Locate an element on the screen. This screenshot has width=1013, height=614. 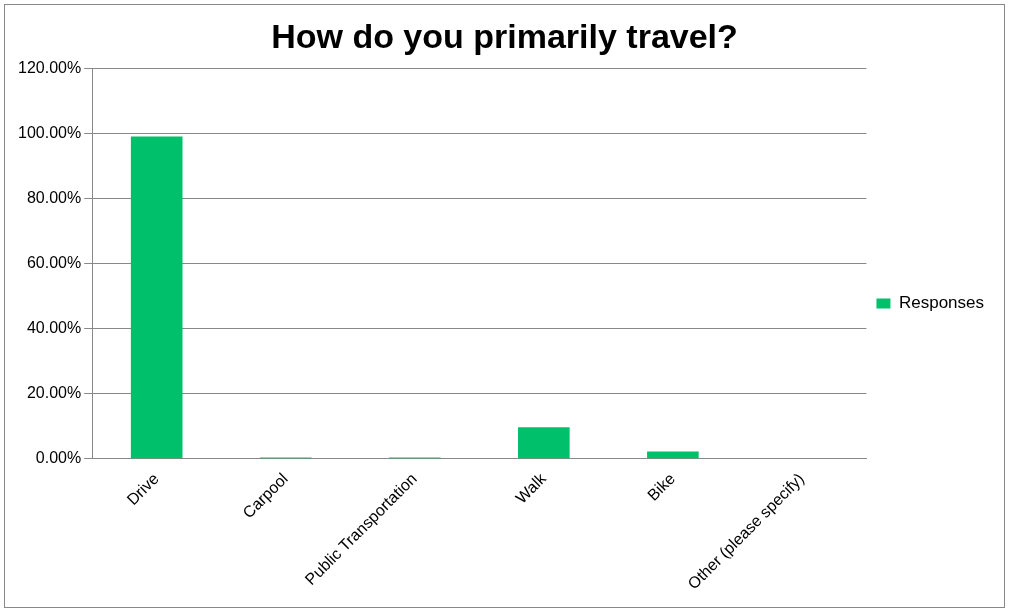
y-tick-label: 20.00% is located at coordinates (54, 393).